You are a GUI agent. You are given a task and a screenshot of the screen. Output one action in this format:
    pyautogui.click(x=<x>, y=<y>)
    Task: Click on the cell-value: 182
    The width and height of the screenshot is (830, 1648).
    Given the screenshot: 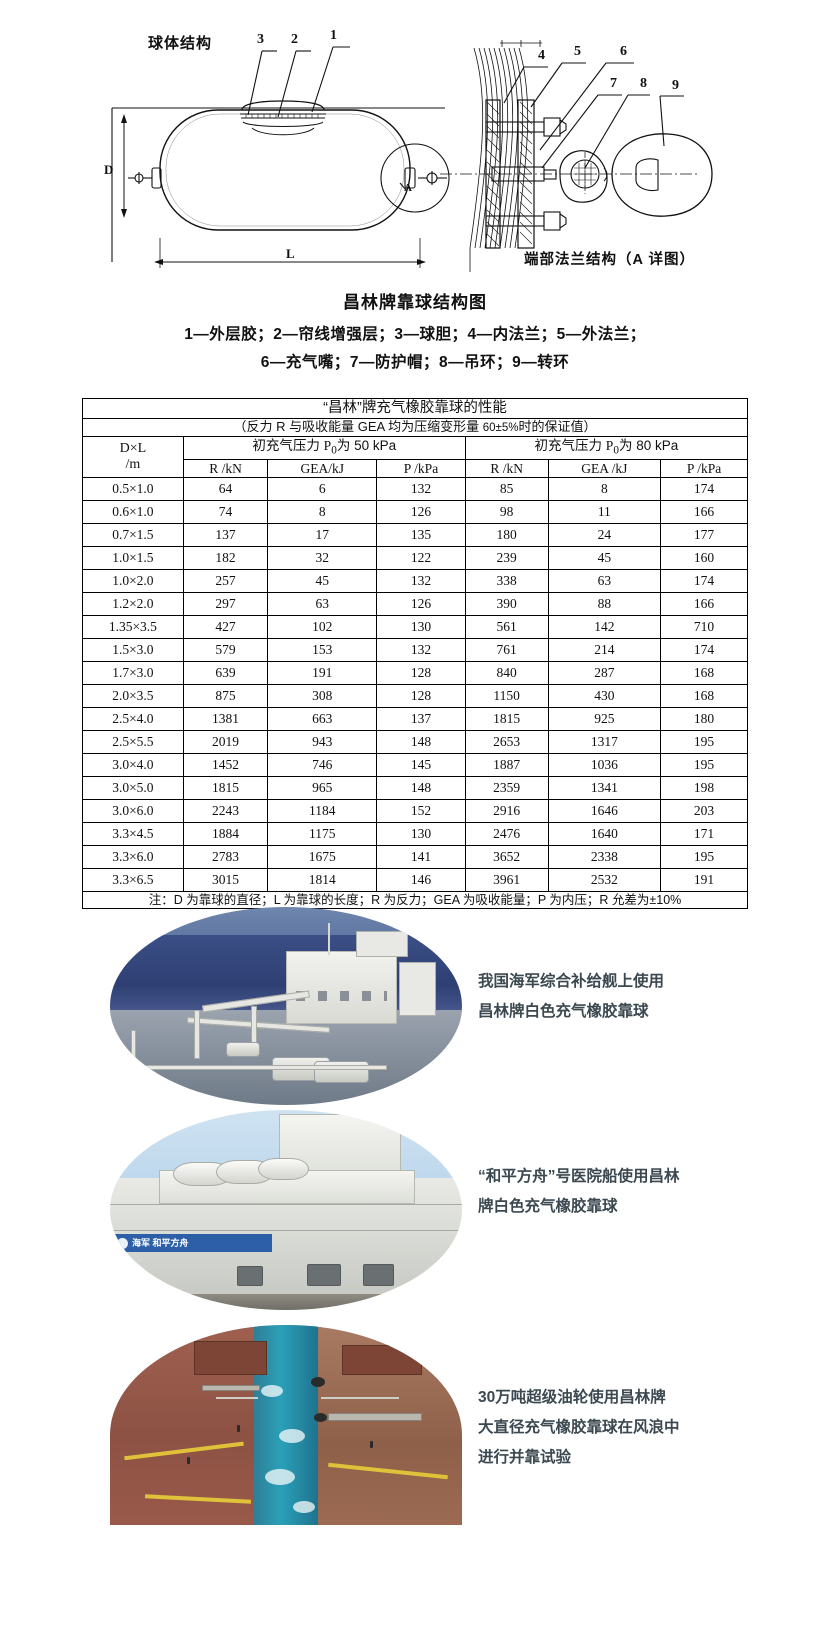 What is the action you would take?
    pyautogui.click(x=225, y=558)
    